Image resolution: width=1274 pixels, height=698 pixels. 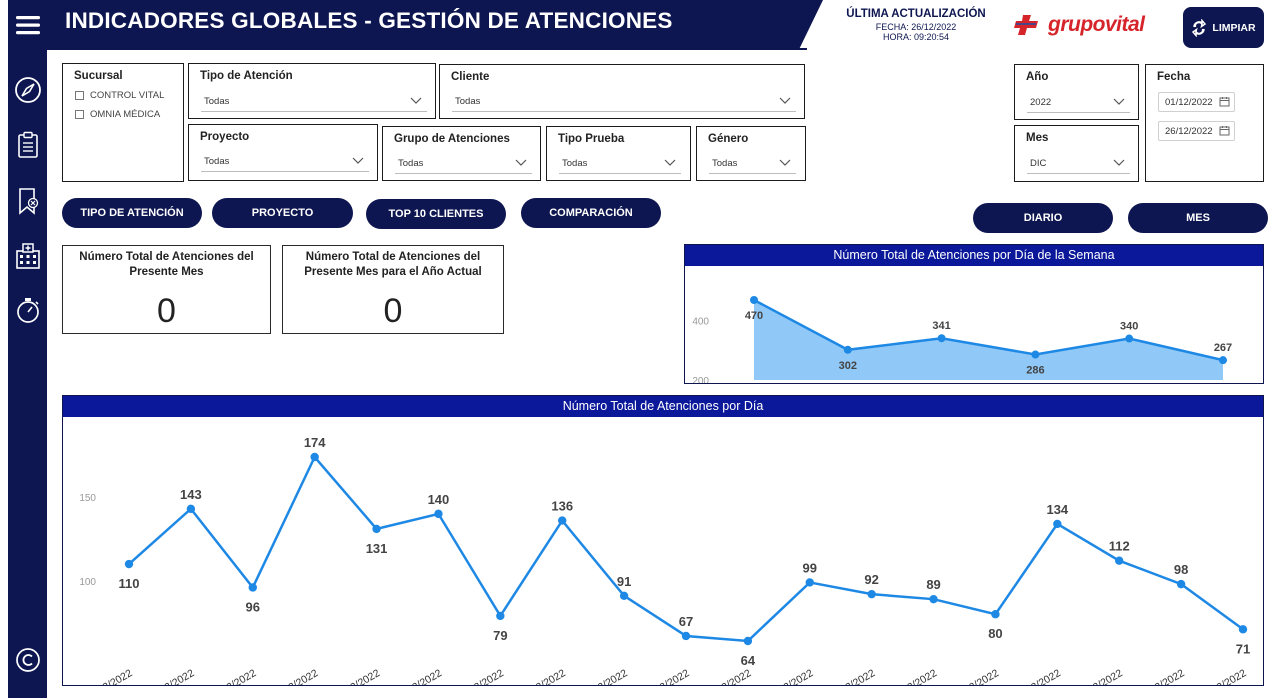 I want to click on logo-text: grupovital, so click(x=1096, y=24).